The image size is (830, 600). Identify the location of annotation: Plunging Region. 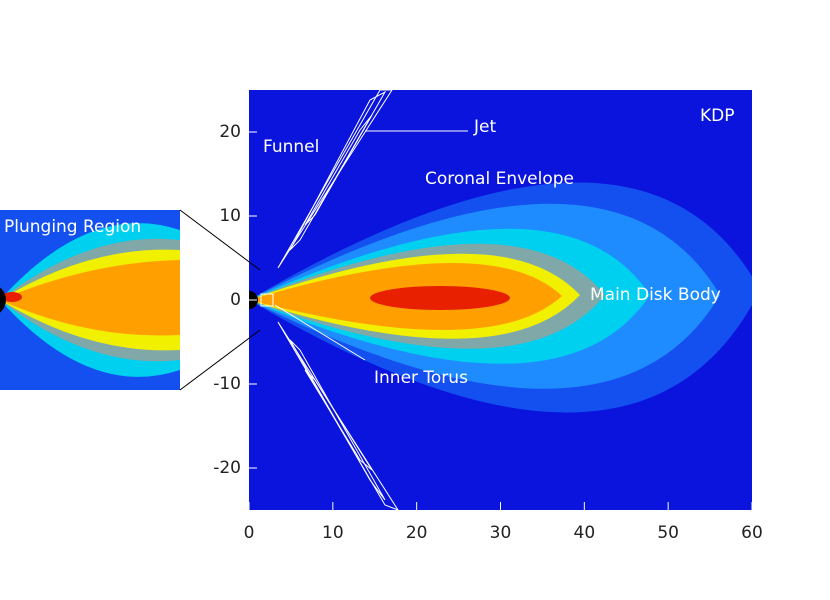
(72, 227).